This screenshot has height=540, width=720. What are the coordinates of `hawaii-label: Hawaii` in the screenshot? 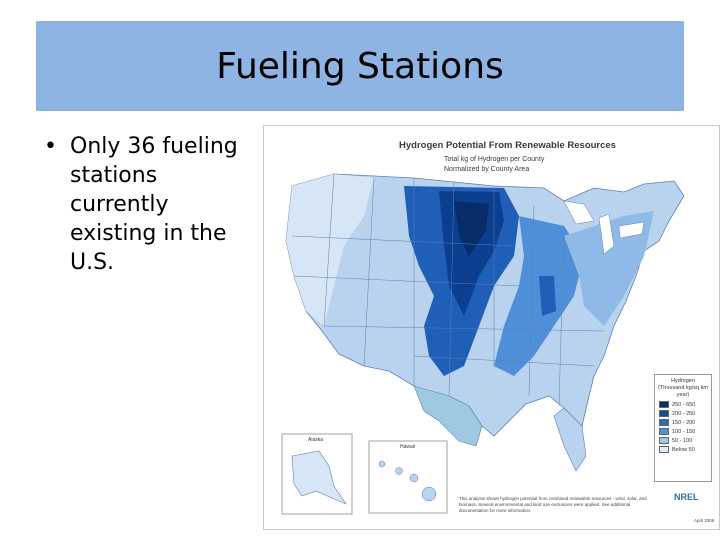 It's located at (408, 447).